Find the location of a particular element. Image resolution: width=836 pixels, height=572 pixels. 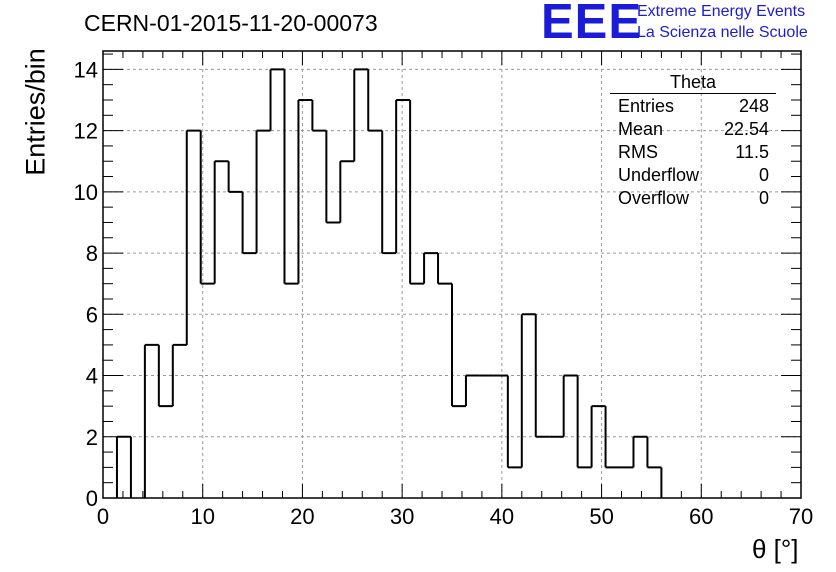

y-tick-label: 6 is located at coordinates (92, 314).